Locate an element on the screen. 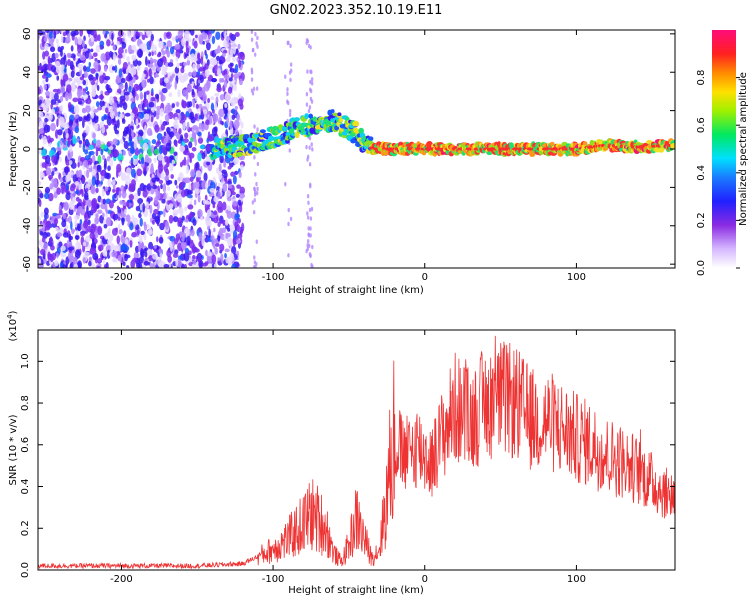 This screenshot has height=600, width=750. x-tick-label: 0 is located at coordinates (425, 579).